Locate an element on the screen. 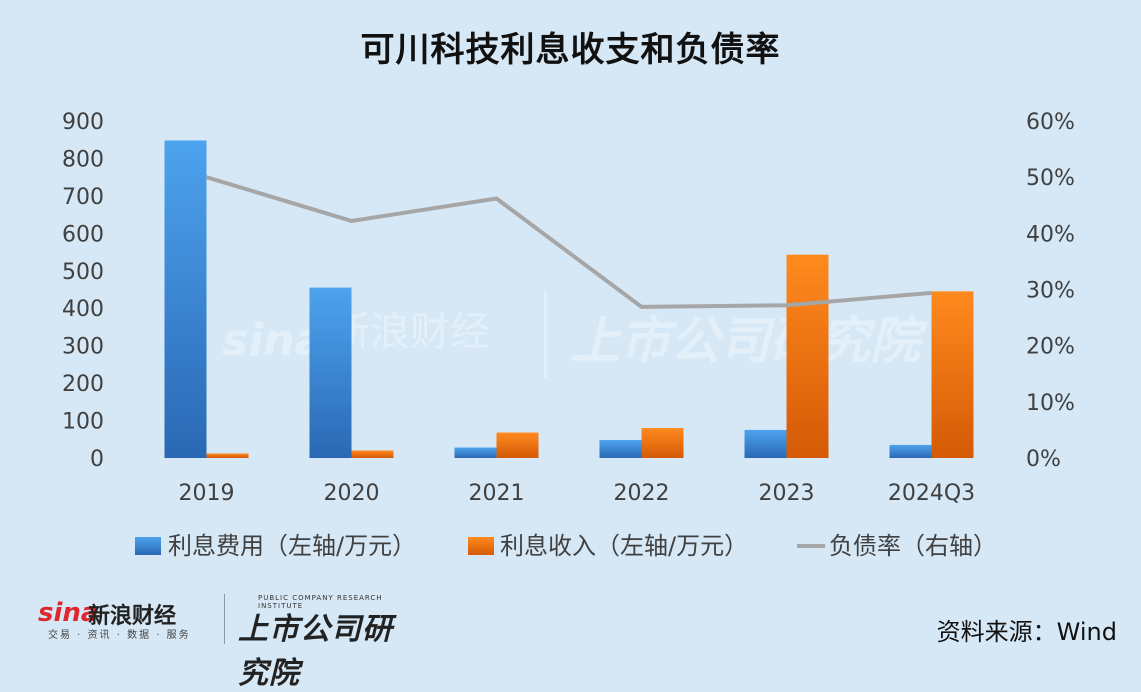 This screenshot has width=1141, height=692. left-tick-label: 500 is located at coordinates (83, 272).